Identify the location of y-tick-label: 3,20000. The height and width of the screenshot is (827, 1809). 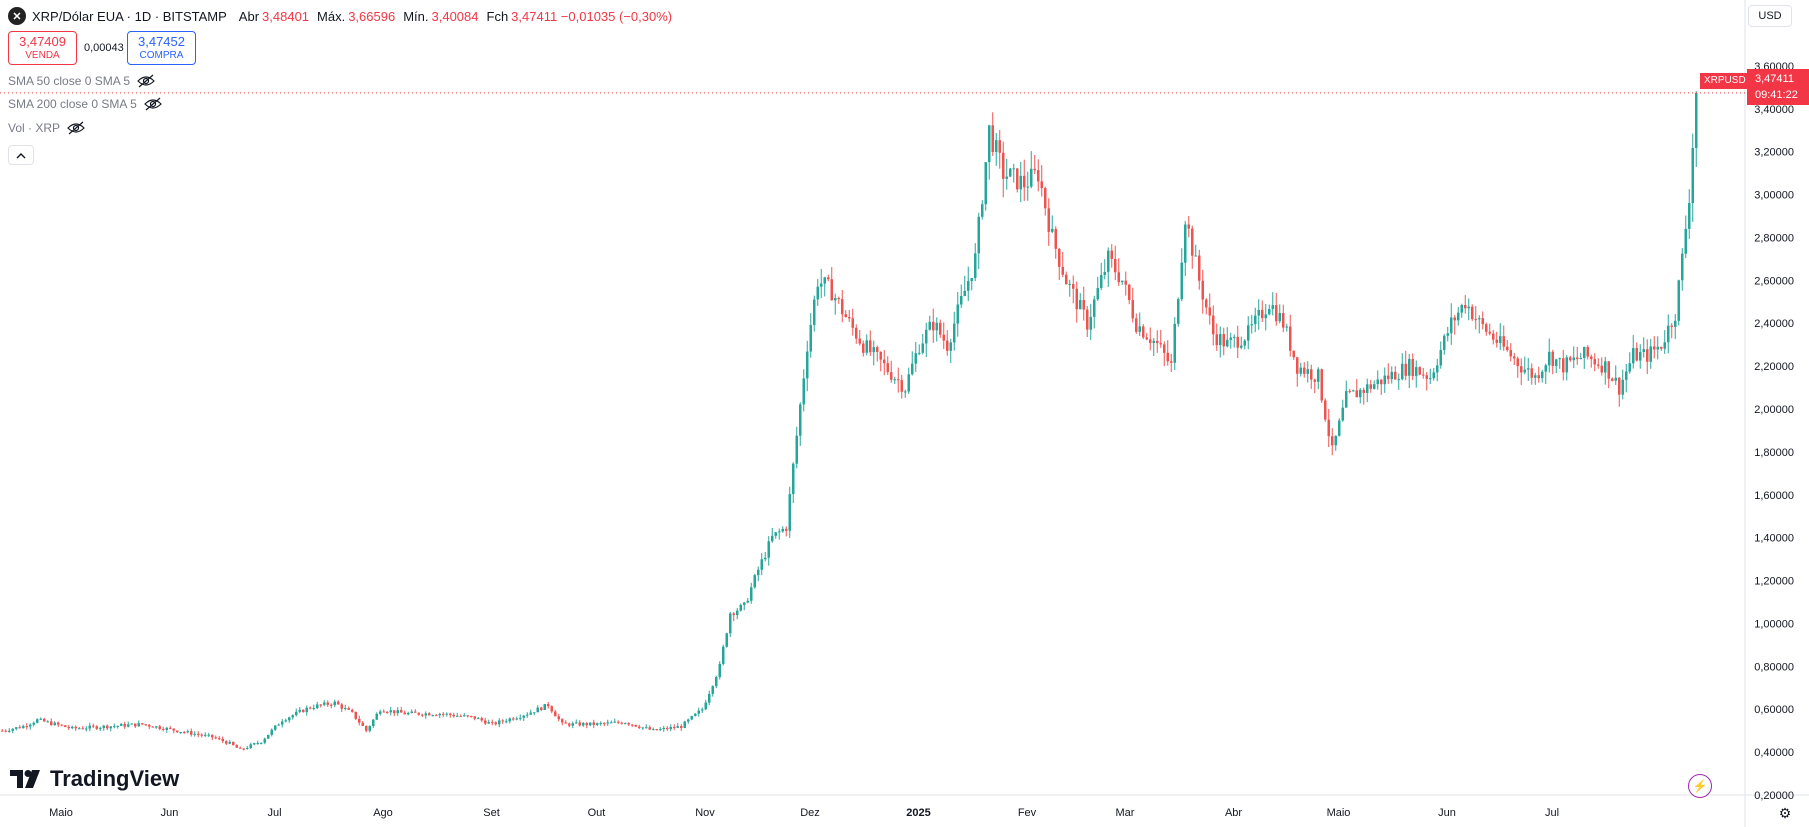
(1774, 153).